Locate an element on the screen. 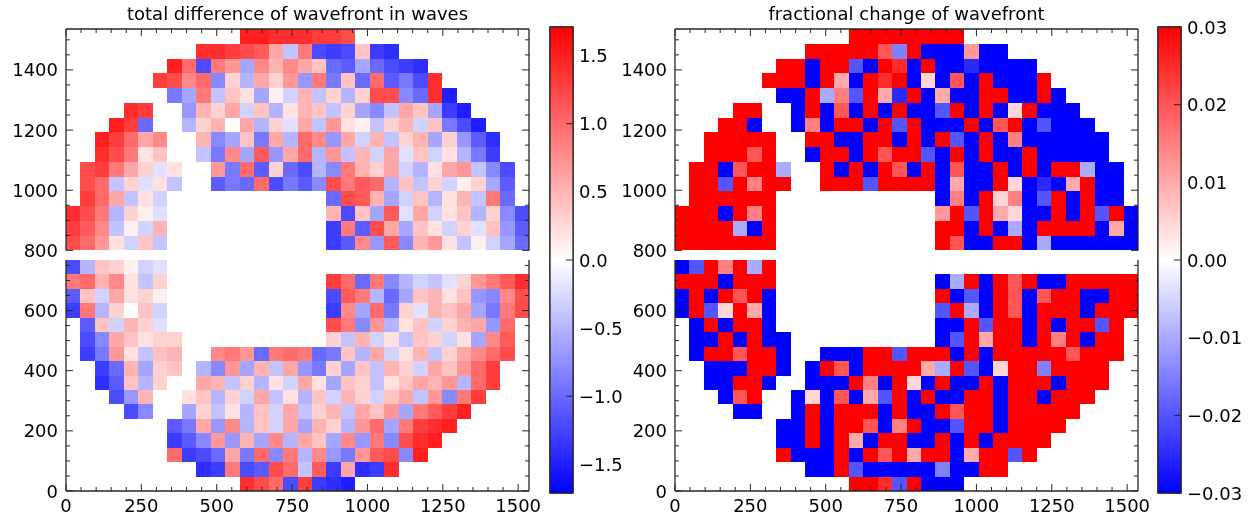 The height and width of the screenshot is (523, 1258). color-bar-label: 1.5 is located at coordinates (593, 56).